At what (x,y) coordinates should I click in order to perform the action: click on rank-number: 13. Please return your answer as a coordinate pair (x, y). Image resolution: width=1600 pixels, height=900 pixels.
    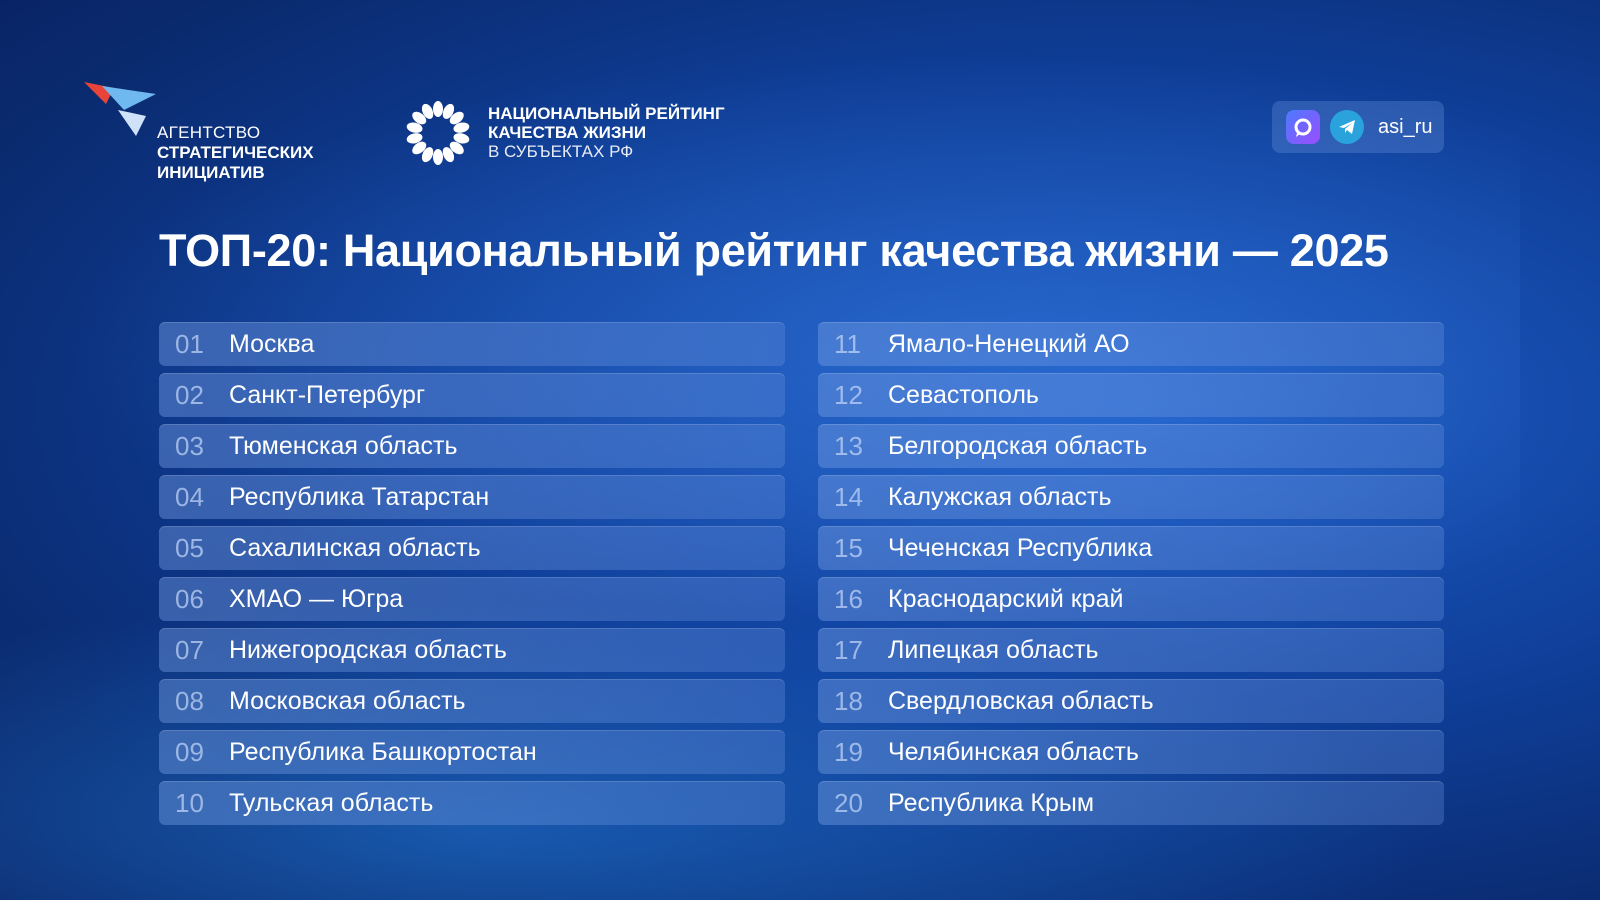
    Looking at the image, I should click on (848, 445).